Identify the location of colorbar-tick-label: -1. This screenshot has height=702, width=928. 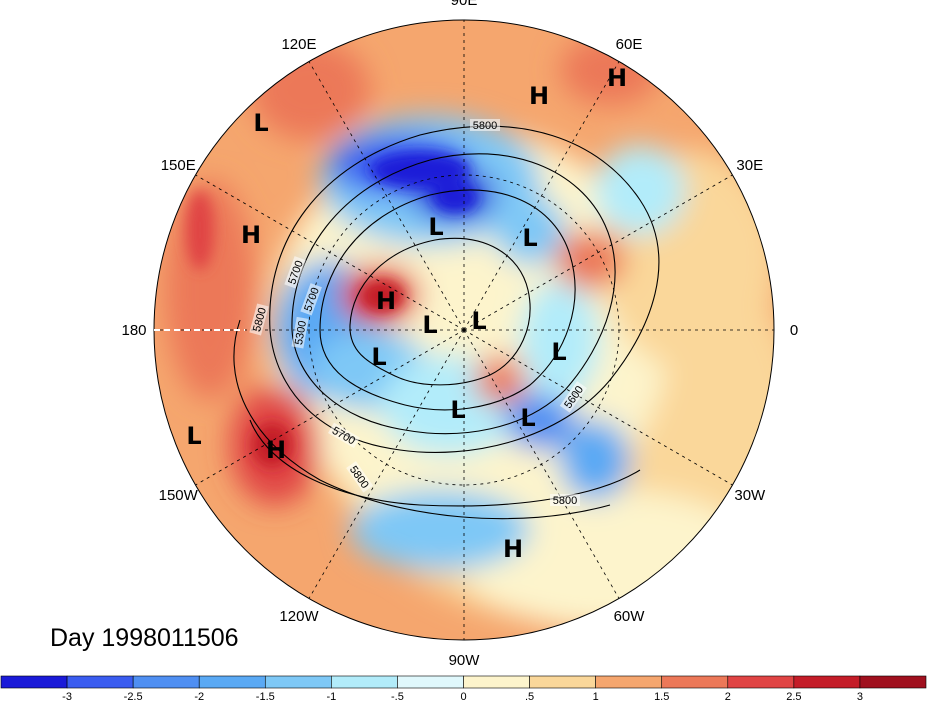
(331, 696).